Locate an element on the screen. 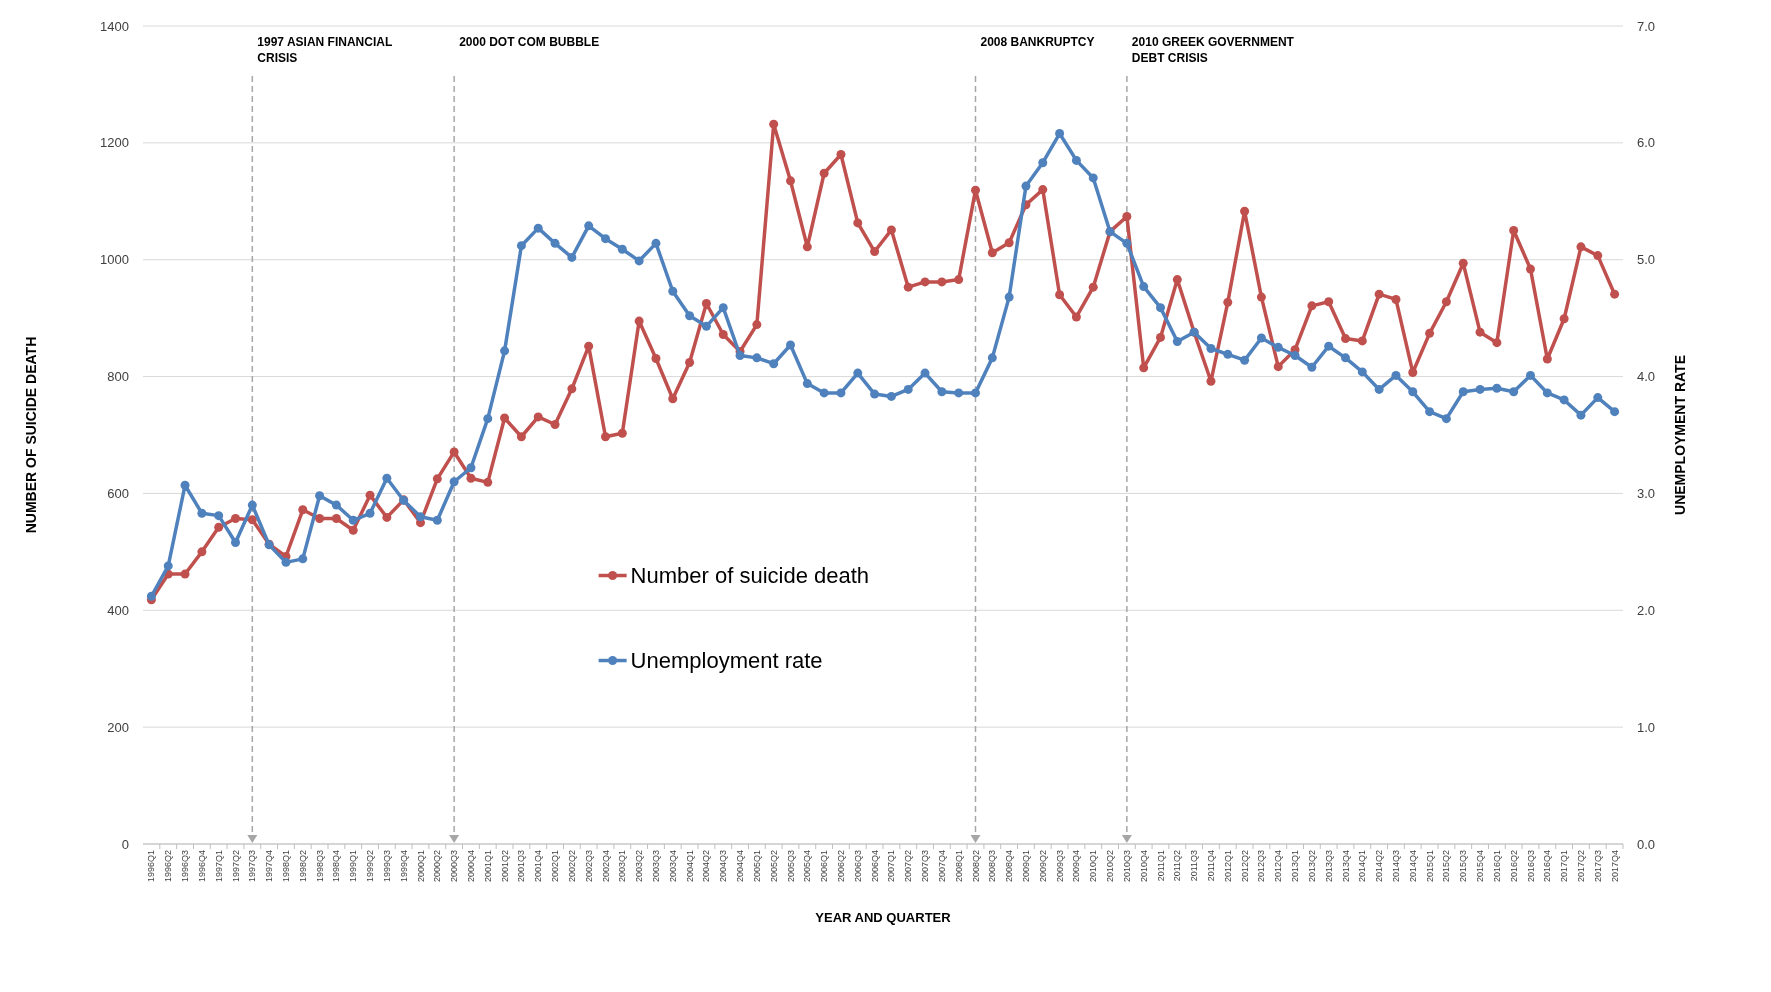  x-tick-label: 2010Q3 is located at coordinates (1126, 866).